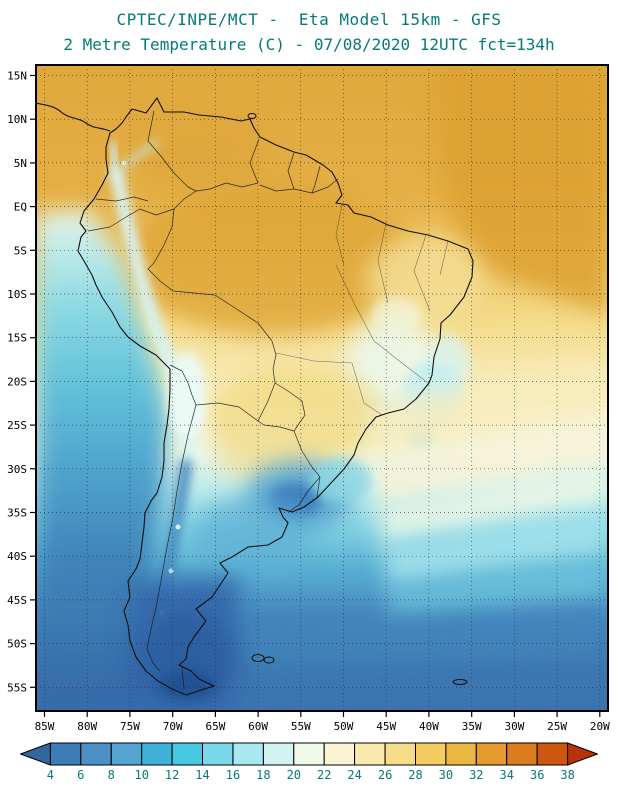  Describe the element at coordinates (415, 775) in the screenshot. I see `colorbar-label: 28` at that location.